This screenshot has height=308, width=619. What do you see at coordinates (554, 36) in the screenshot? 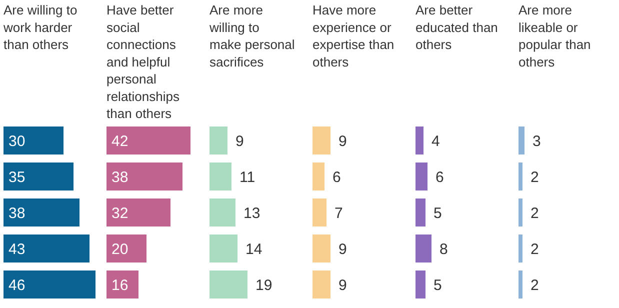
I see `text: Are more likeable or popular than others` at bounding box center [554, 36].